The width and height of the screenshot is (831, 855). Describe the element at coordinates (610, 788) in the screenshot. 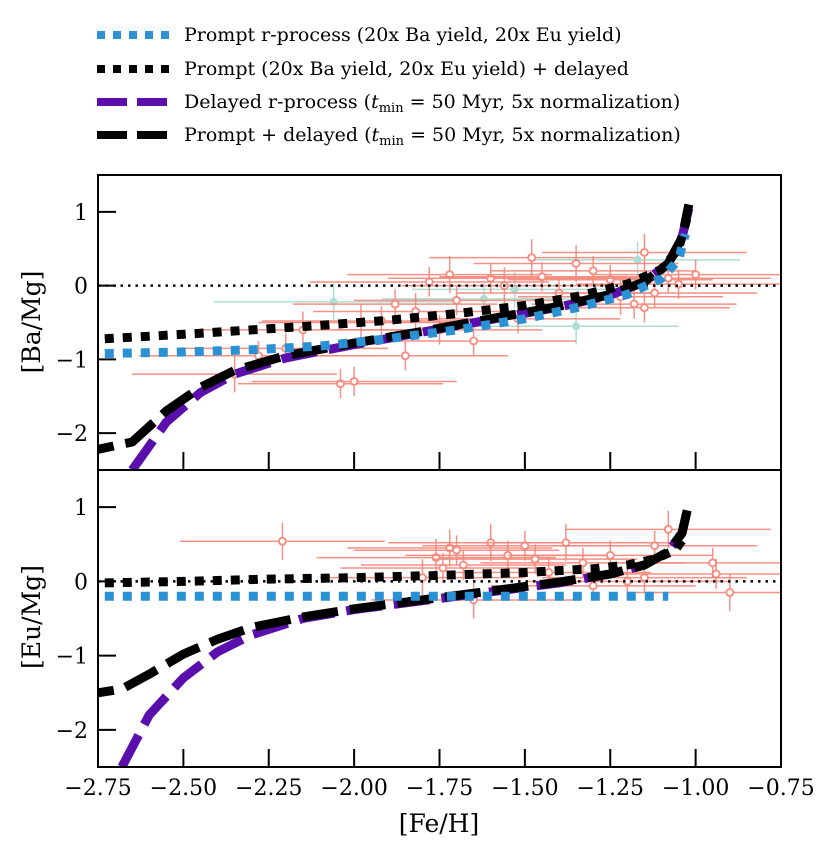

I see `x-tick-label: −1.25` at that location.